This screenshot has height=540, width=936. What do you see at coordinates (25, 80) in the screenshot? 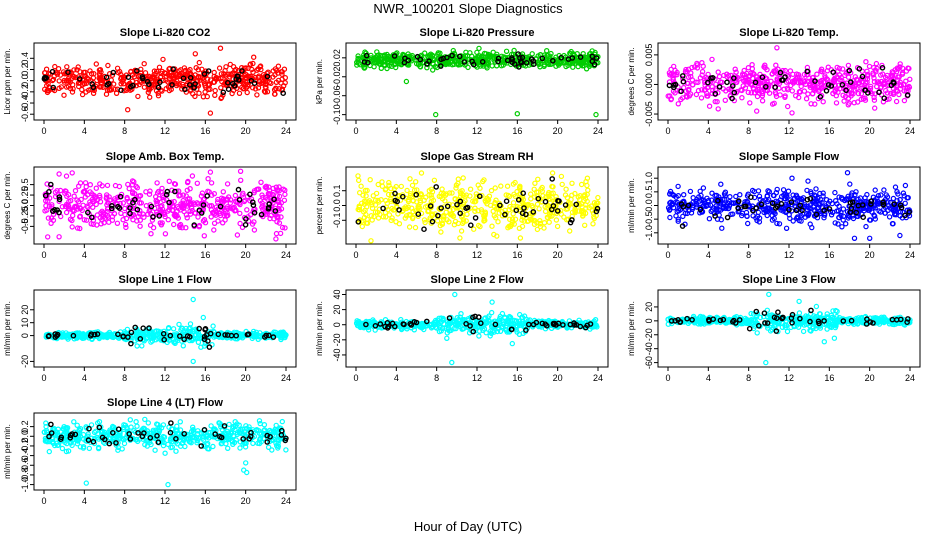
I see `y-tick-label: 0.0` at bounding box center [25, 80].